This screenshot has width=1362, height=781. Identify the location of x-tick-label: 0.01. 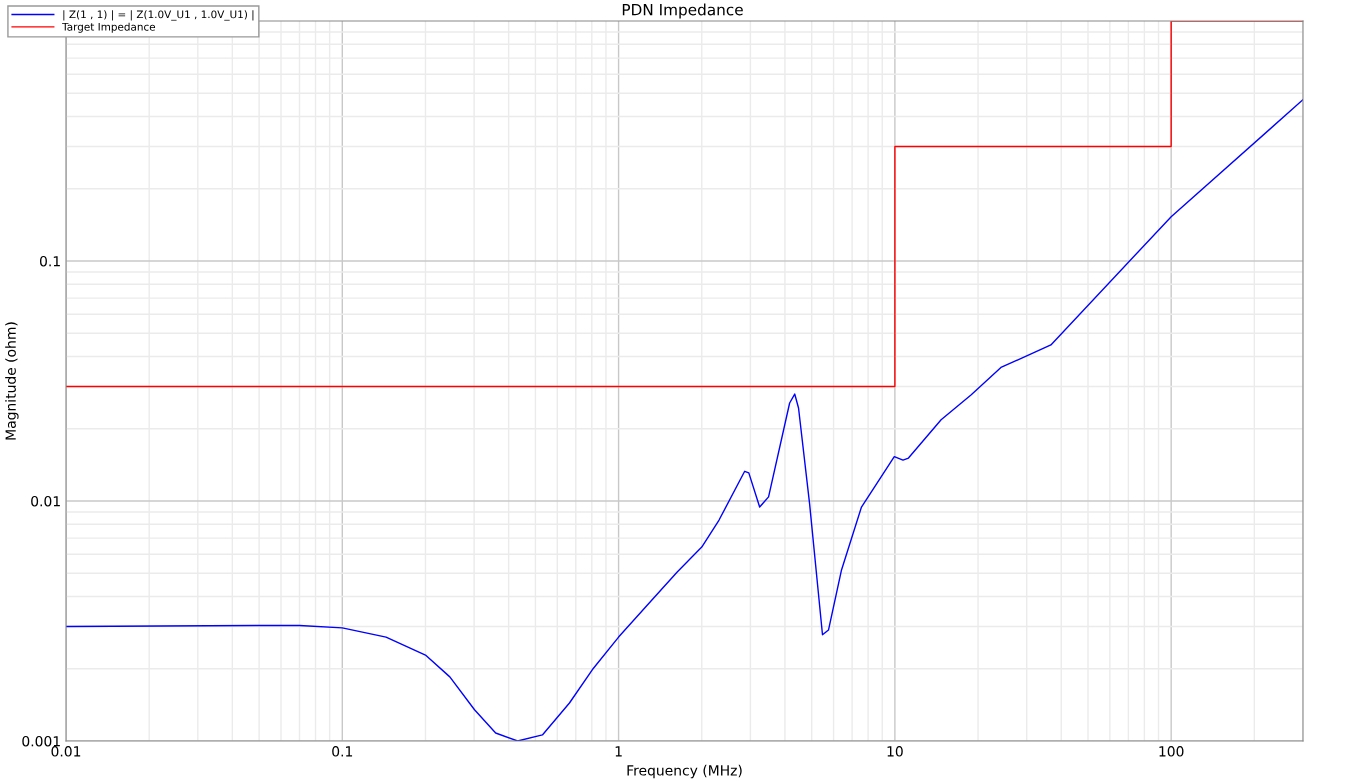
(66, 751).